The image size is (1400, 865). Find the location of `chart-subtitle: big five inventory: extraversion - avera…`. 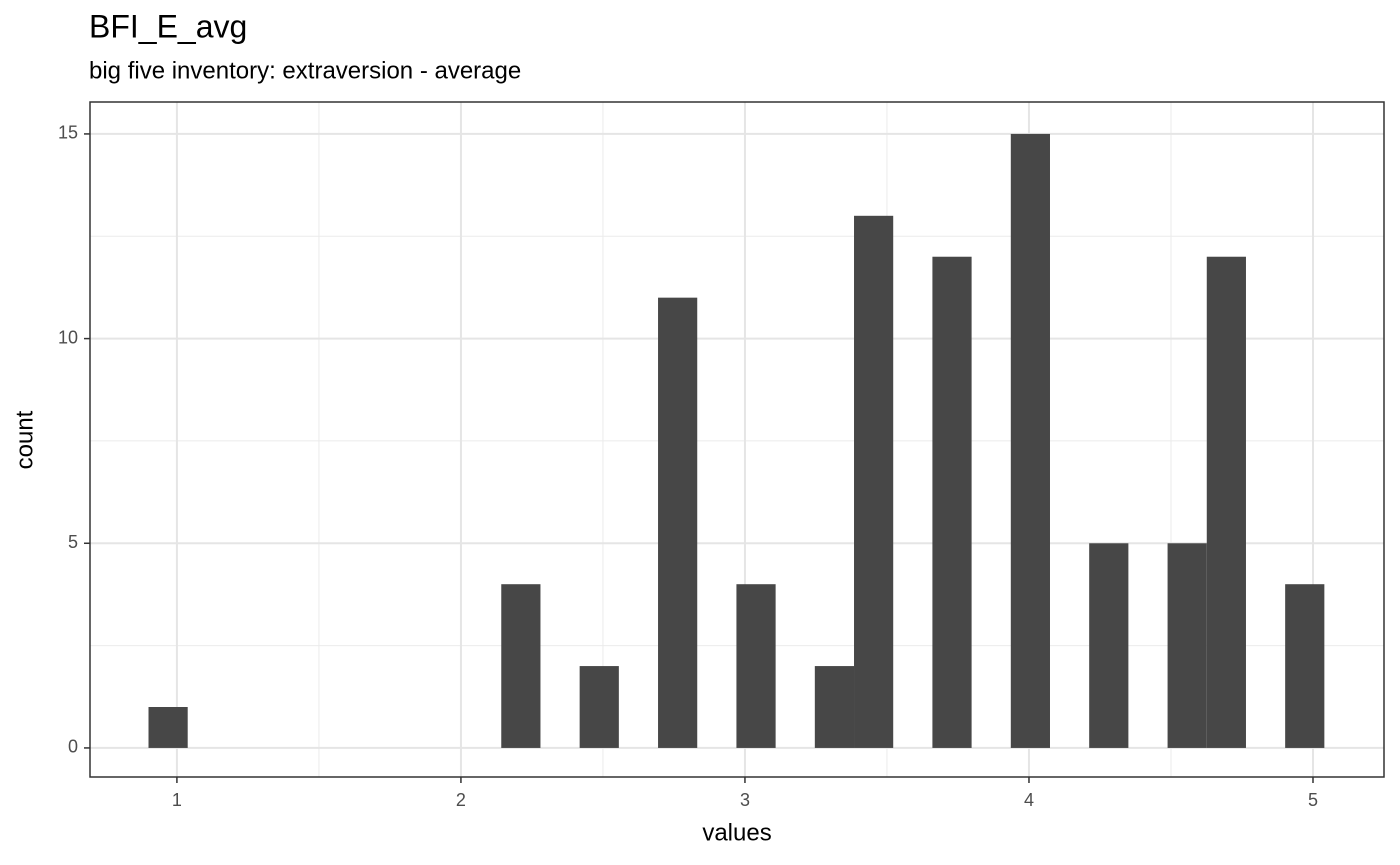

chart-subtitle: big five inventory: extraversion - avera… is located at coordinates (305, 70).